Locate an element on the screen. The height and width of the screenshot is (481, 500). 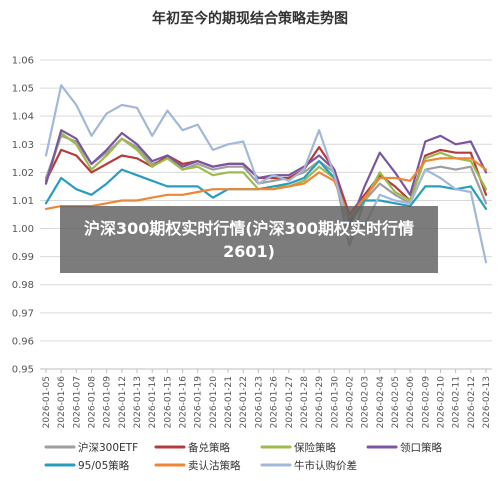
y-tick-label: 1.00 is located at coordinates (23, 229).